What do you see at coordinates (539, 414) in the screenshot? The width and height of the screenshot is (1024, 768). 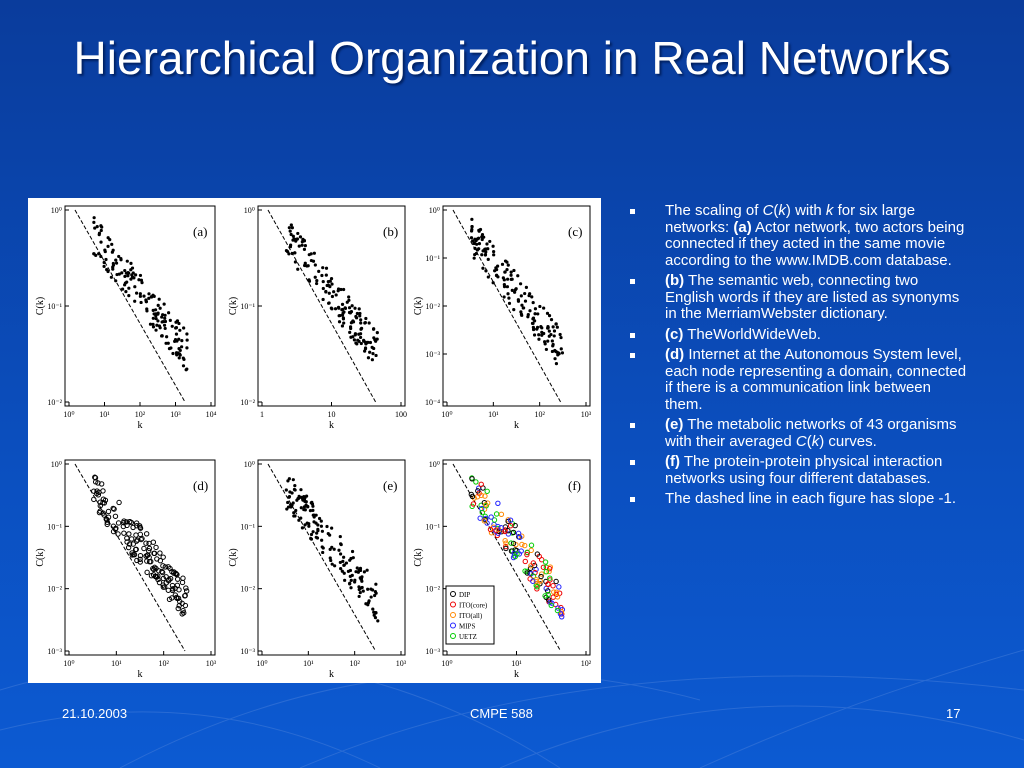 I see `x-tick-label: 10²` at bounding box center [539, 414].